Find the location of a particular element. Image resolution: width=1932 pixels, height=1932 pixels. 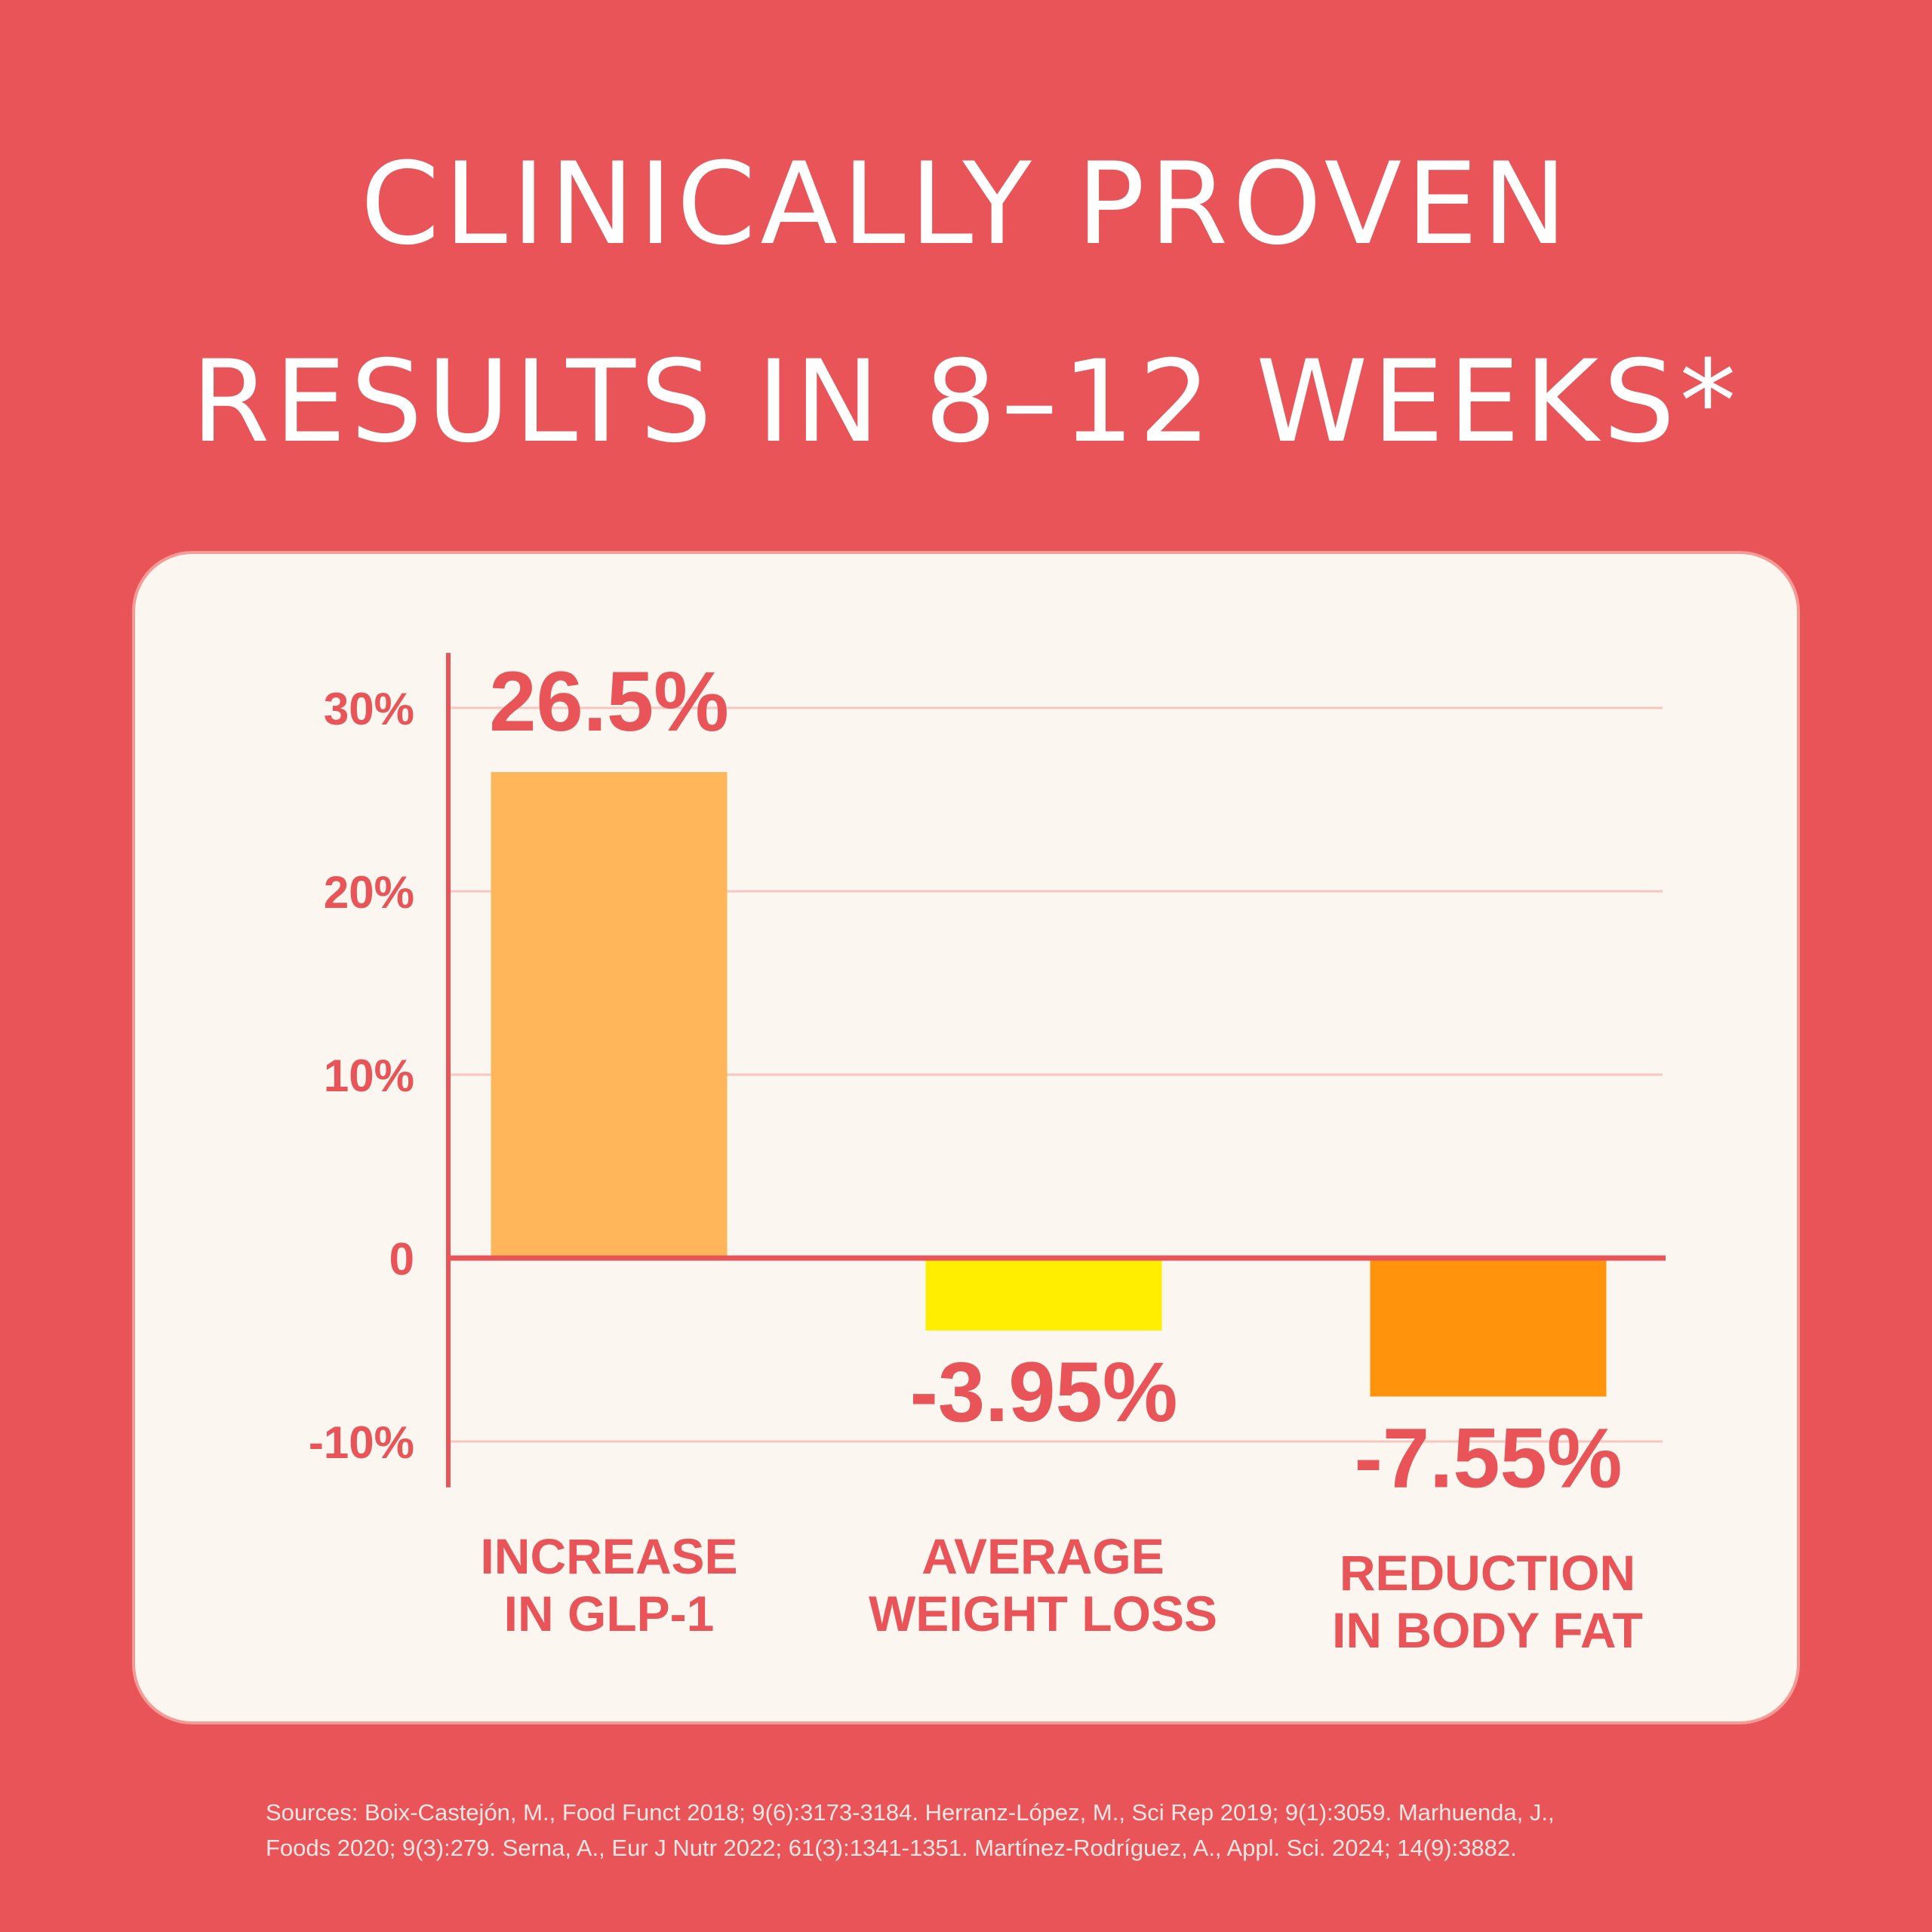

y-tick-label-1: 20% is located at coordinates (369, 892).